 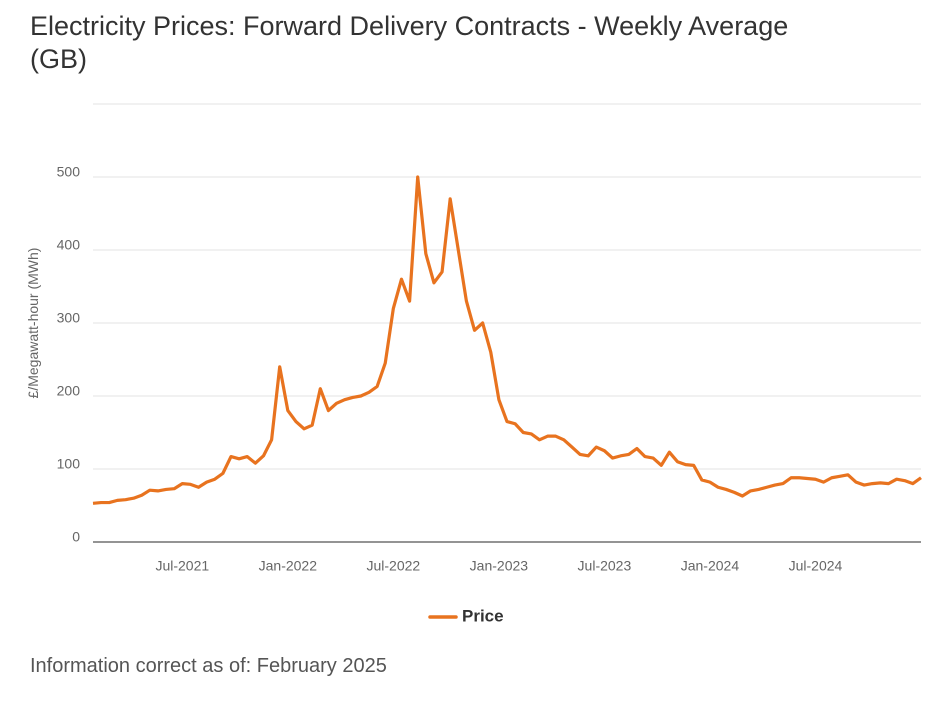 I want to click on x-tick-label: Jul-2024, so click(x=816, y=566).